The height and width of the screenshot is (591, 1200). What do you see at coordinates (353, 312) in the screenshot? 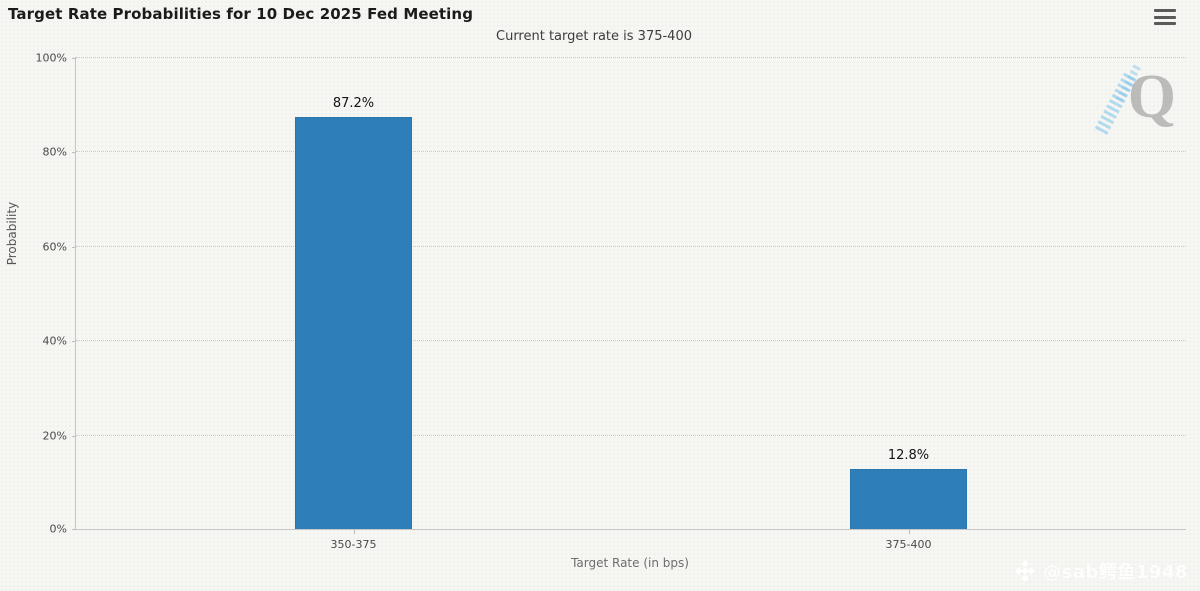
I see `bar-350-375: 87.2%` at bounding box center [353, 312].